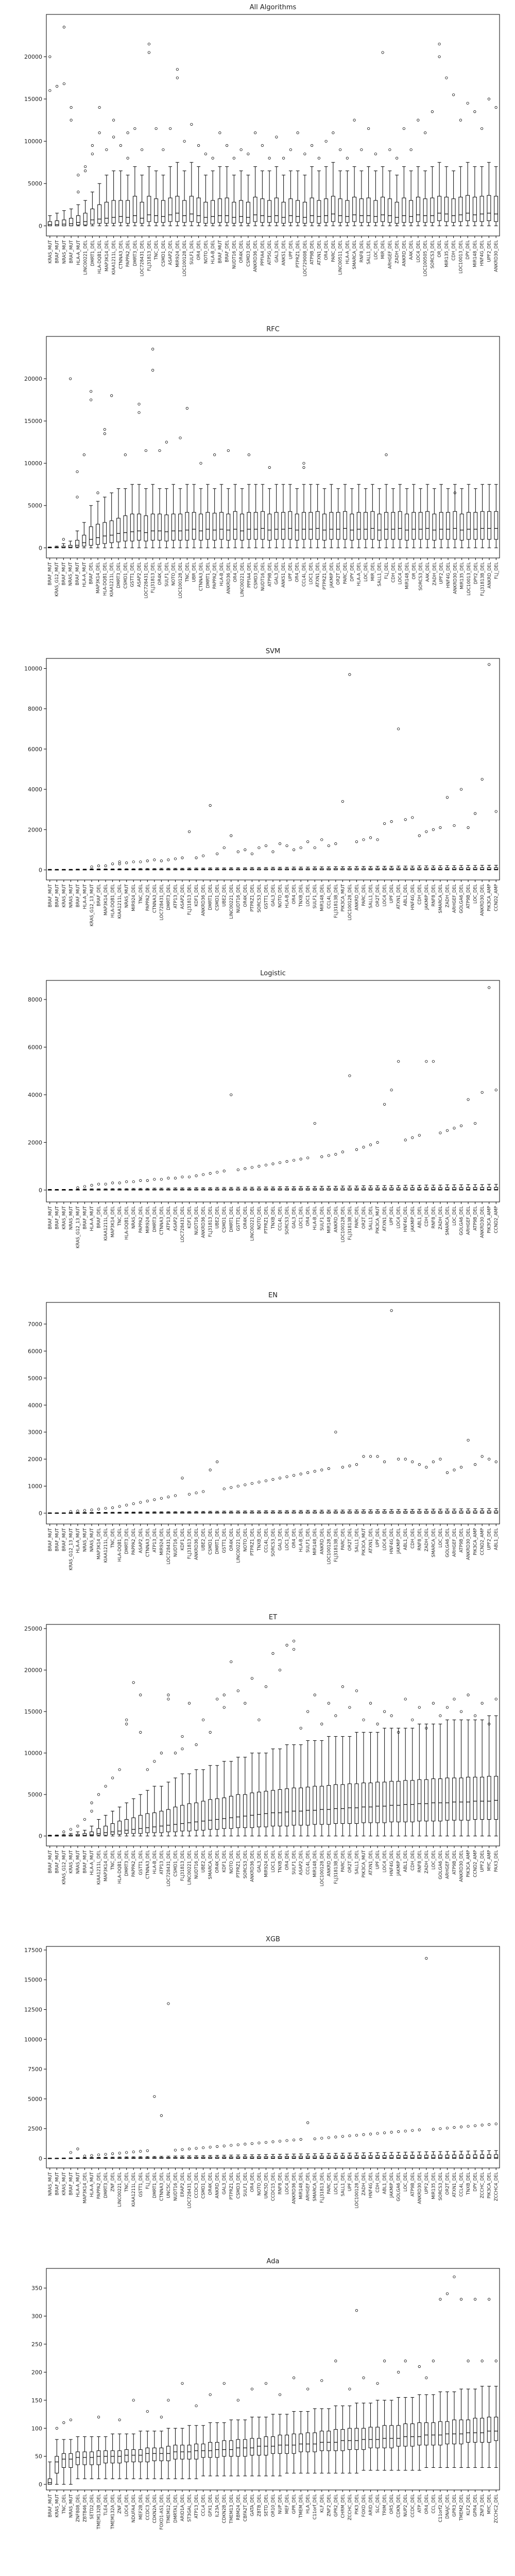 This screenshot has width=515, height=2576. Describe the element at coordinates (190, 2508) in the screenshot. I see `x-tick-label: ST3GAL_DEL` at that location.